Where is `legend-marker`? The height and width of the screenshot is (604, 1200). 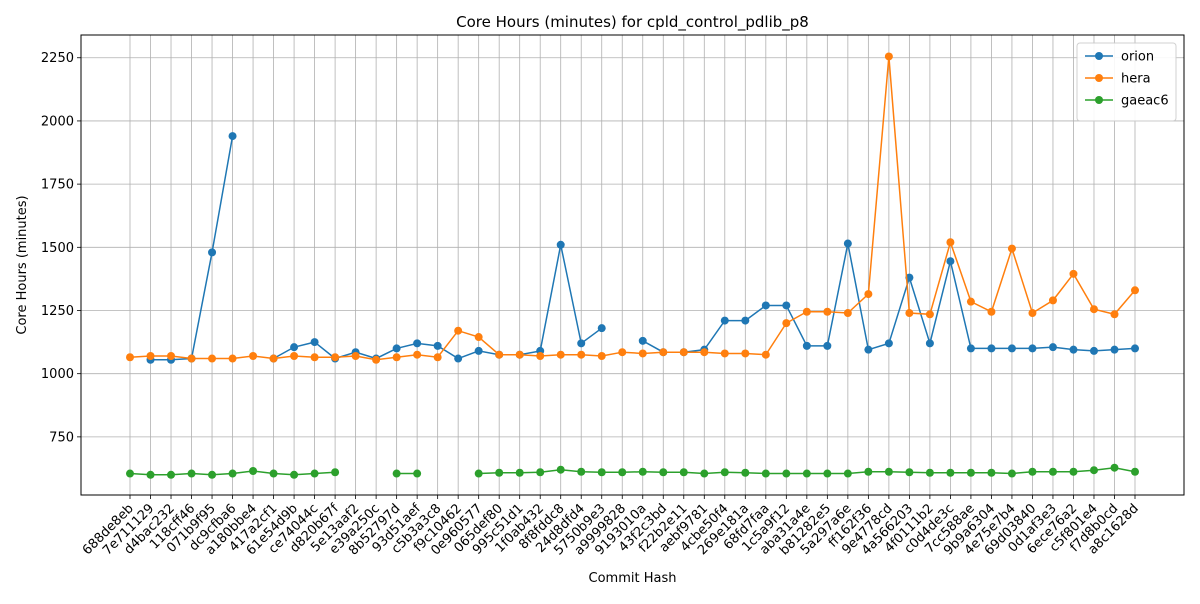
legend-marker is located at coordinates (1099, 56).